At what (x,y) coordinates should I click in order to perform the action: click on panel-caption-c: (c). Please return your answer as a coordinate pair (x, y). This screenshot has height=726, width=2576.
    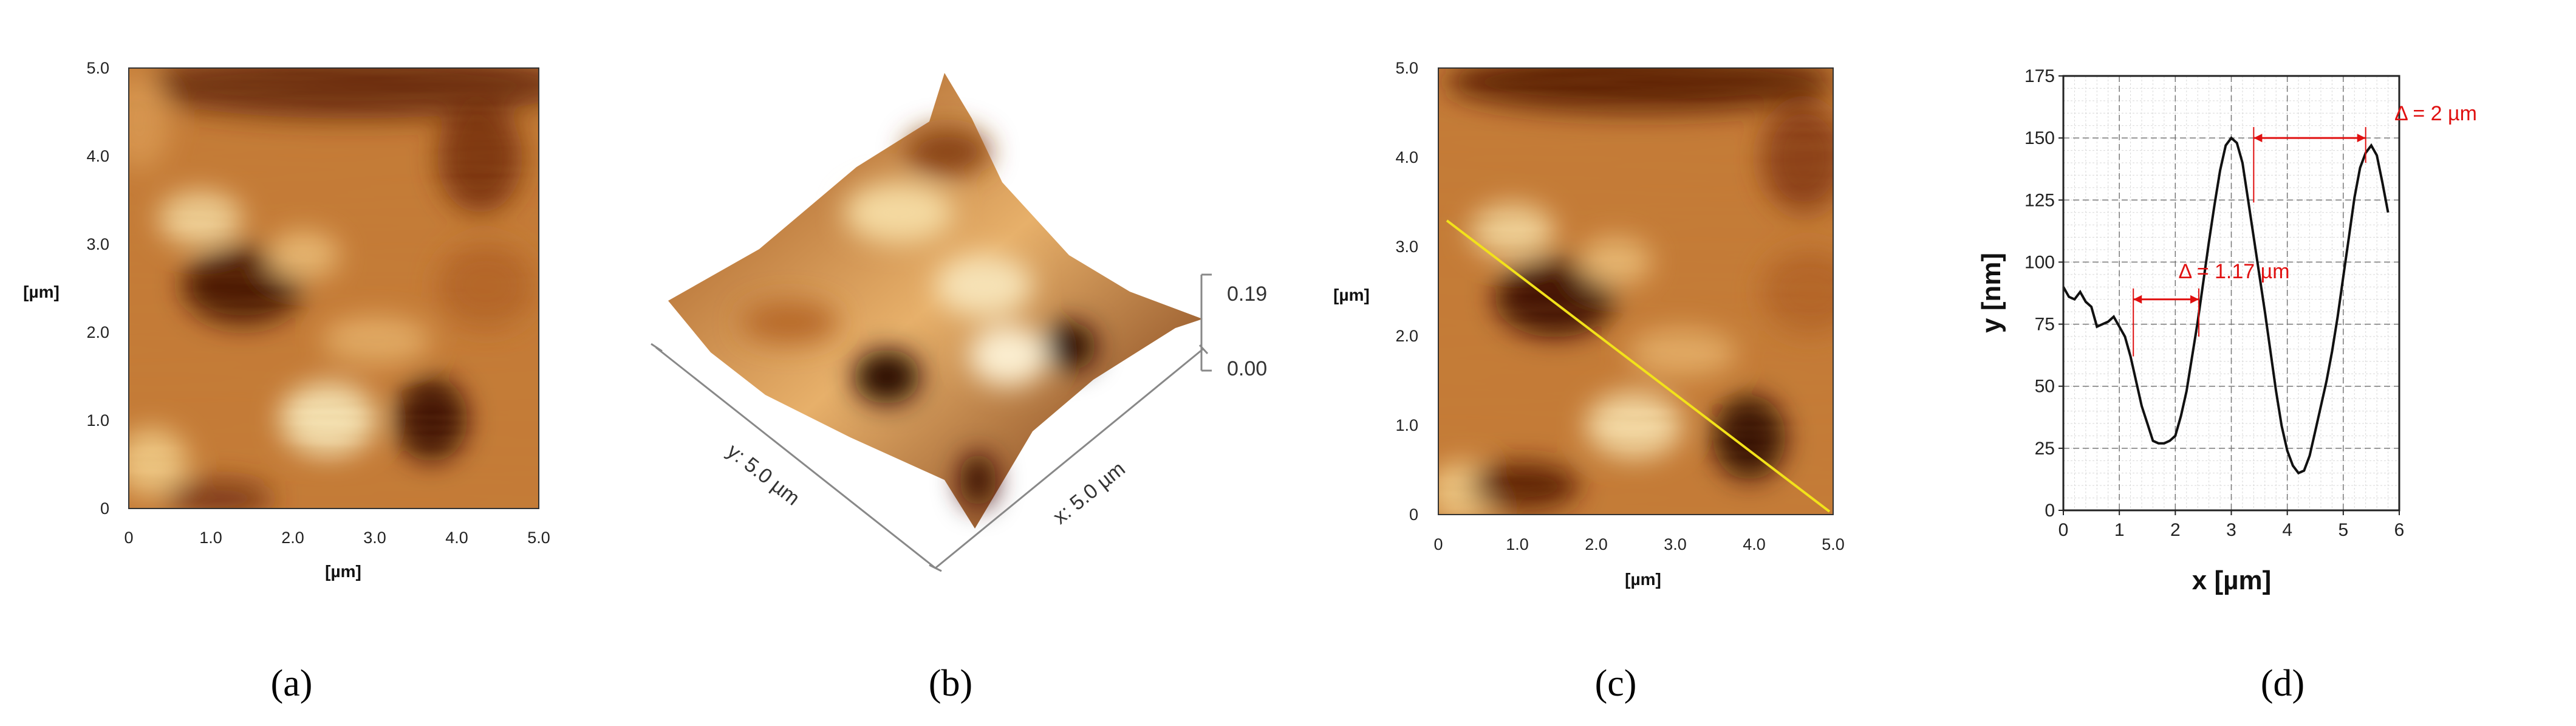
    Looking at the image, I should click on (1616, 683).